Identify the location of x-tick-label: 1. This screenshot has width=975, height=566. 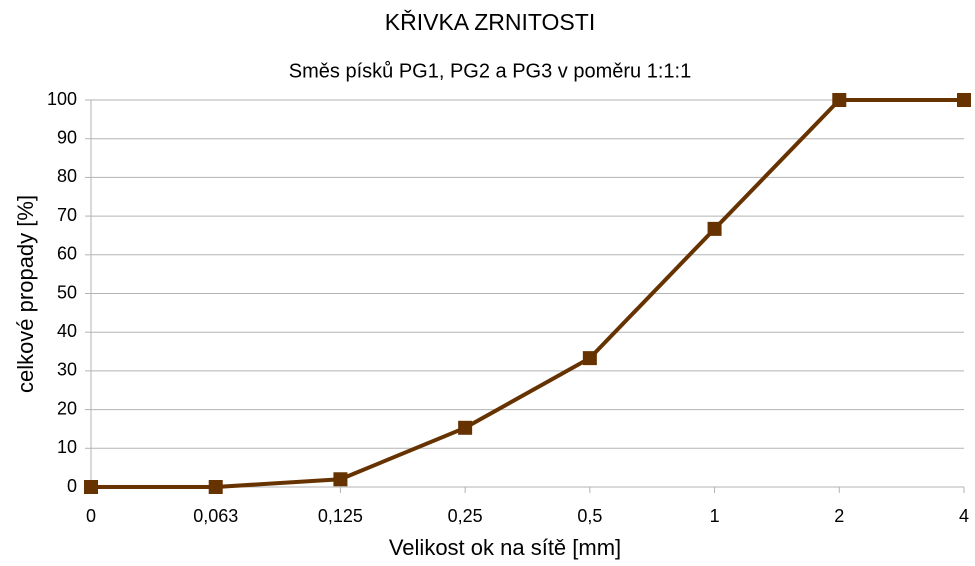
(715, 516).